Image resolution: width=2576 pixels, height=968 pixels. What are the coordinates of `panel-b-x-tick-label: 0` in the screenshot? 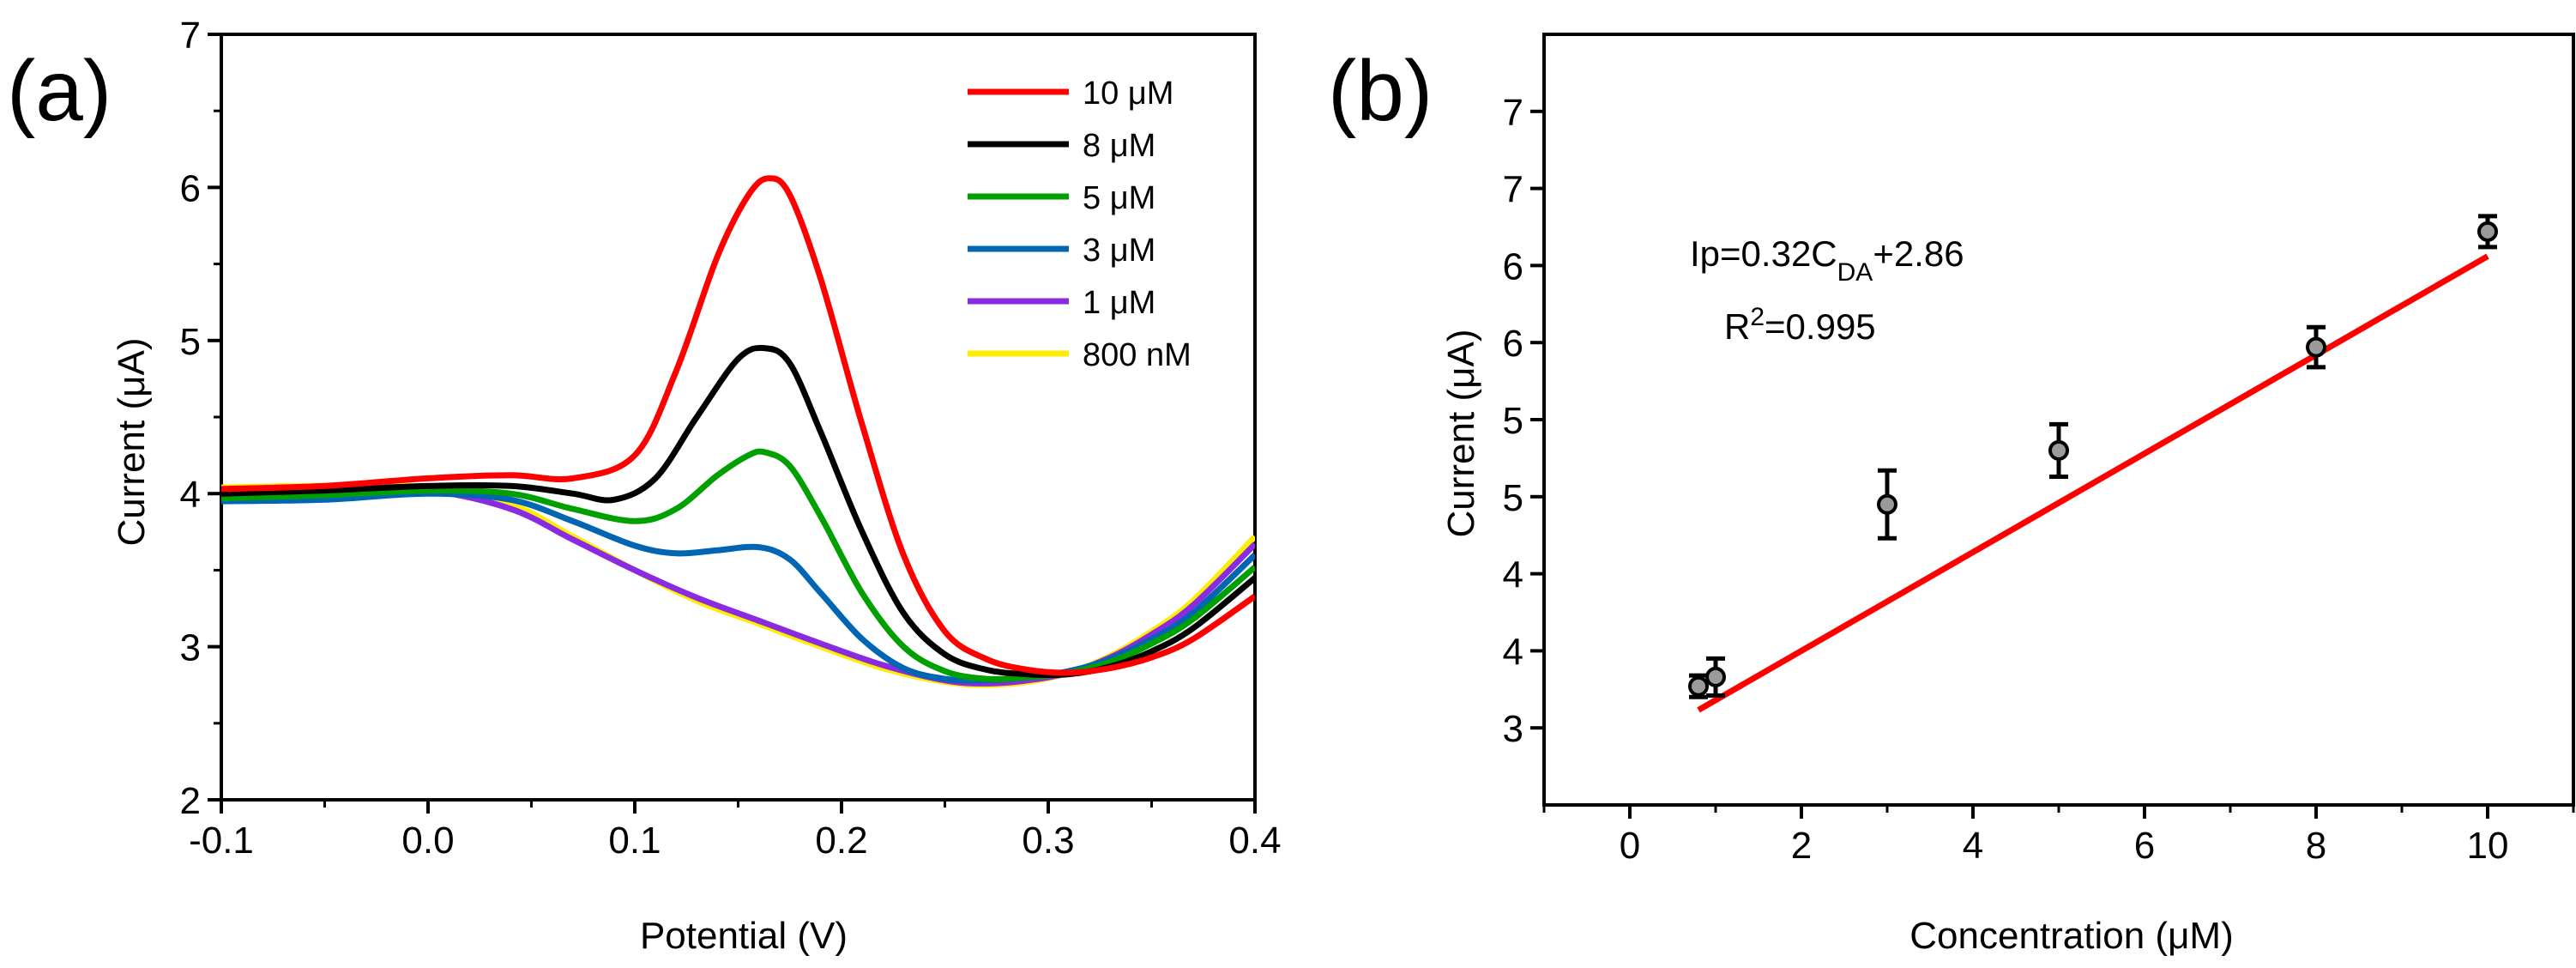 It's located at (1630, 846).